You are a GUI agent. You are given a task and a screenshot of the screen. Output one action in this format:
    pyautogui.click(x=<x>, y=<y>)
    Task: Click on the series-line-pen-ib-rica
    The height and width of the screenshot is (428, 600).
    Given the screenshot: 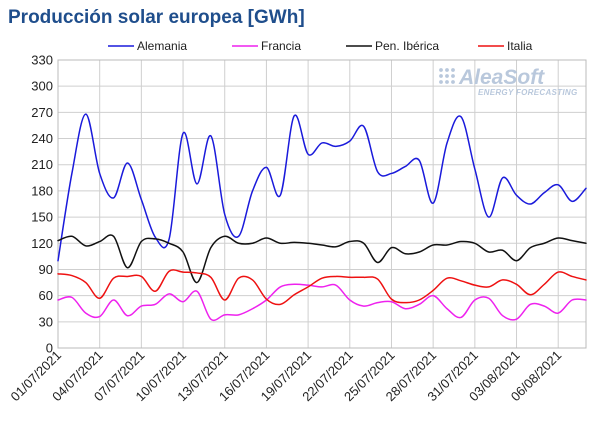 What is the action you would take?
    pyautogui.click(x=322, y=259)
    